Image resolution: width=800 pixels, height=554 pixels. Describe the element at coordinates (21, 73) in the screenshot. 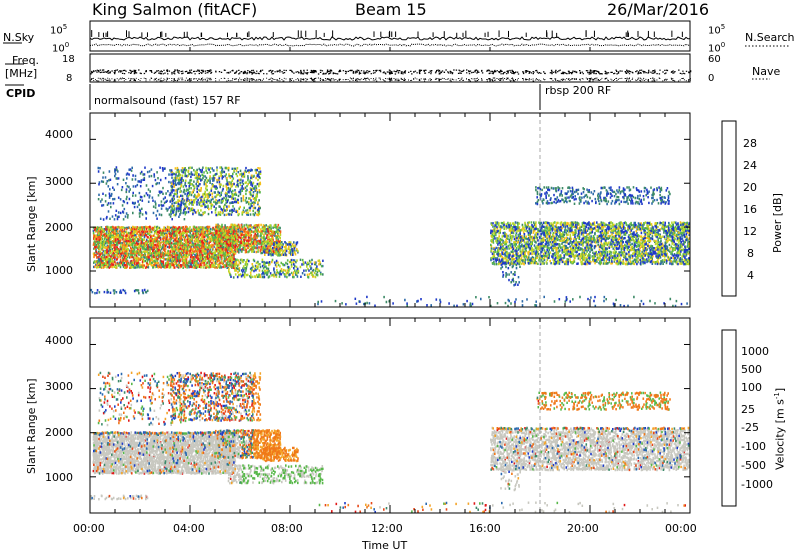

I see `freq-label-bottom: [MHz]` at that location.